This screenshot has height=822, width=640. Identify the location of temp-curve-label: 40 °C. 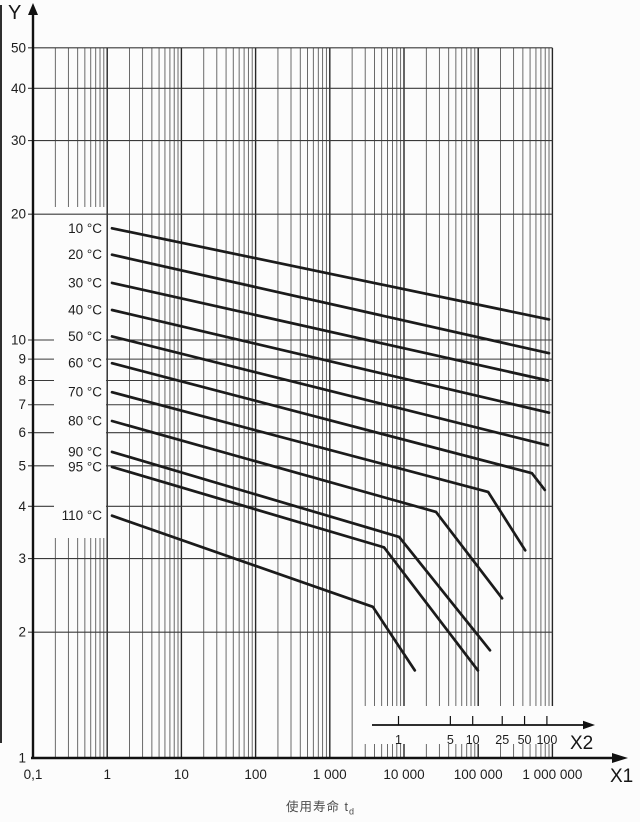
(85, 309).